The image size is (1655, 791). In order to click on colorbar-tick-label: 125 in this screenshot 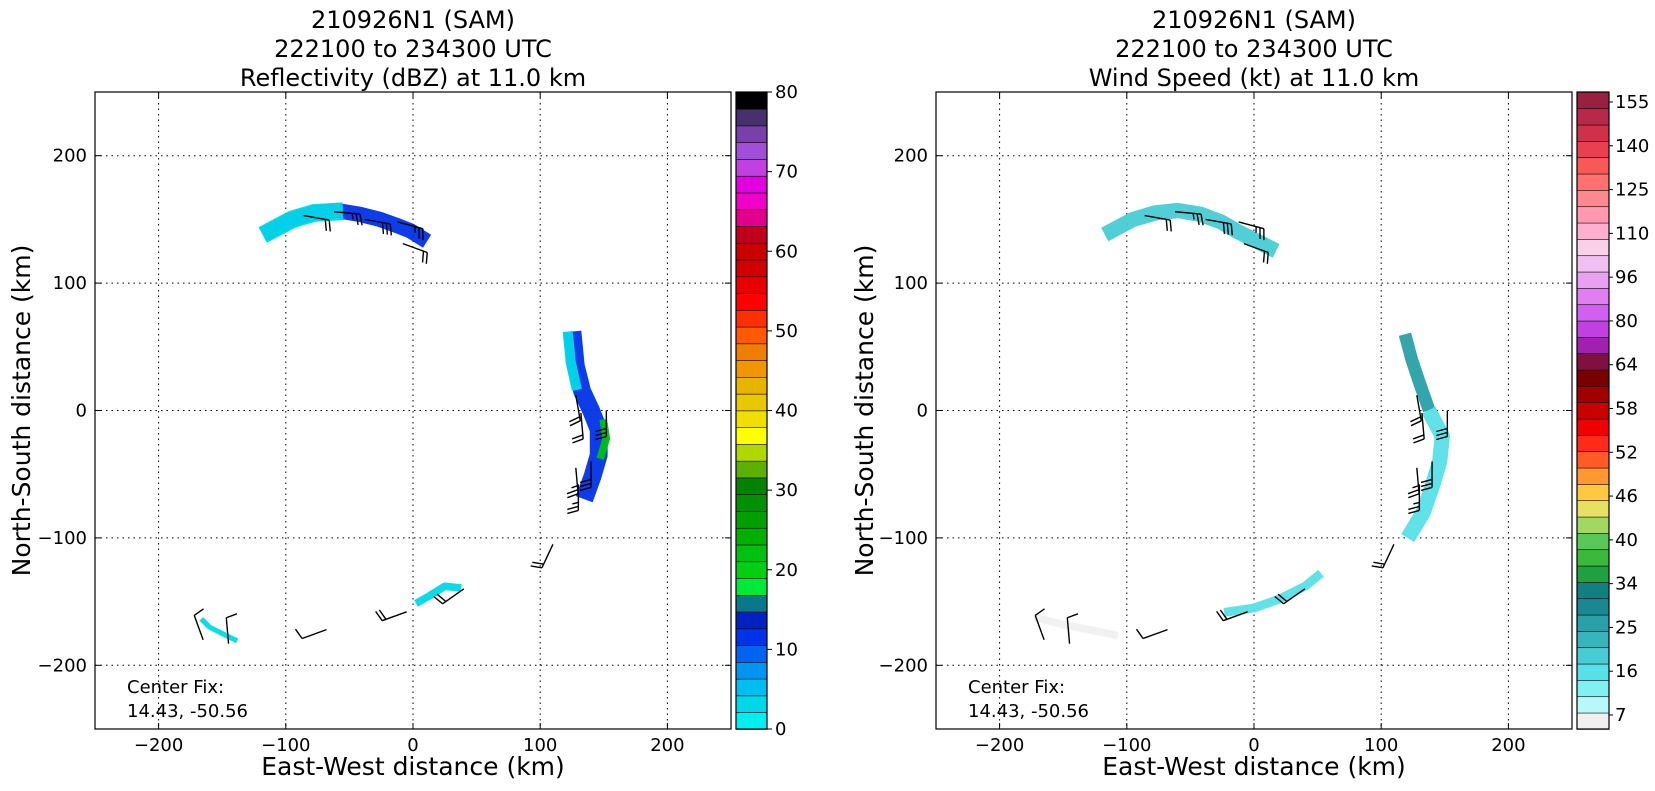, I will do `click(1632, 190)`.